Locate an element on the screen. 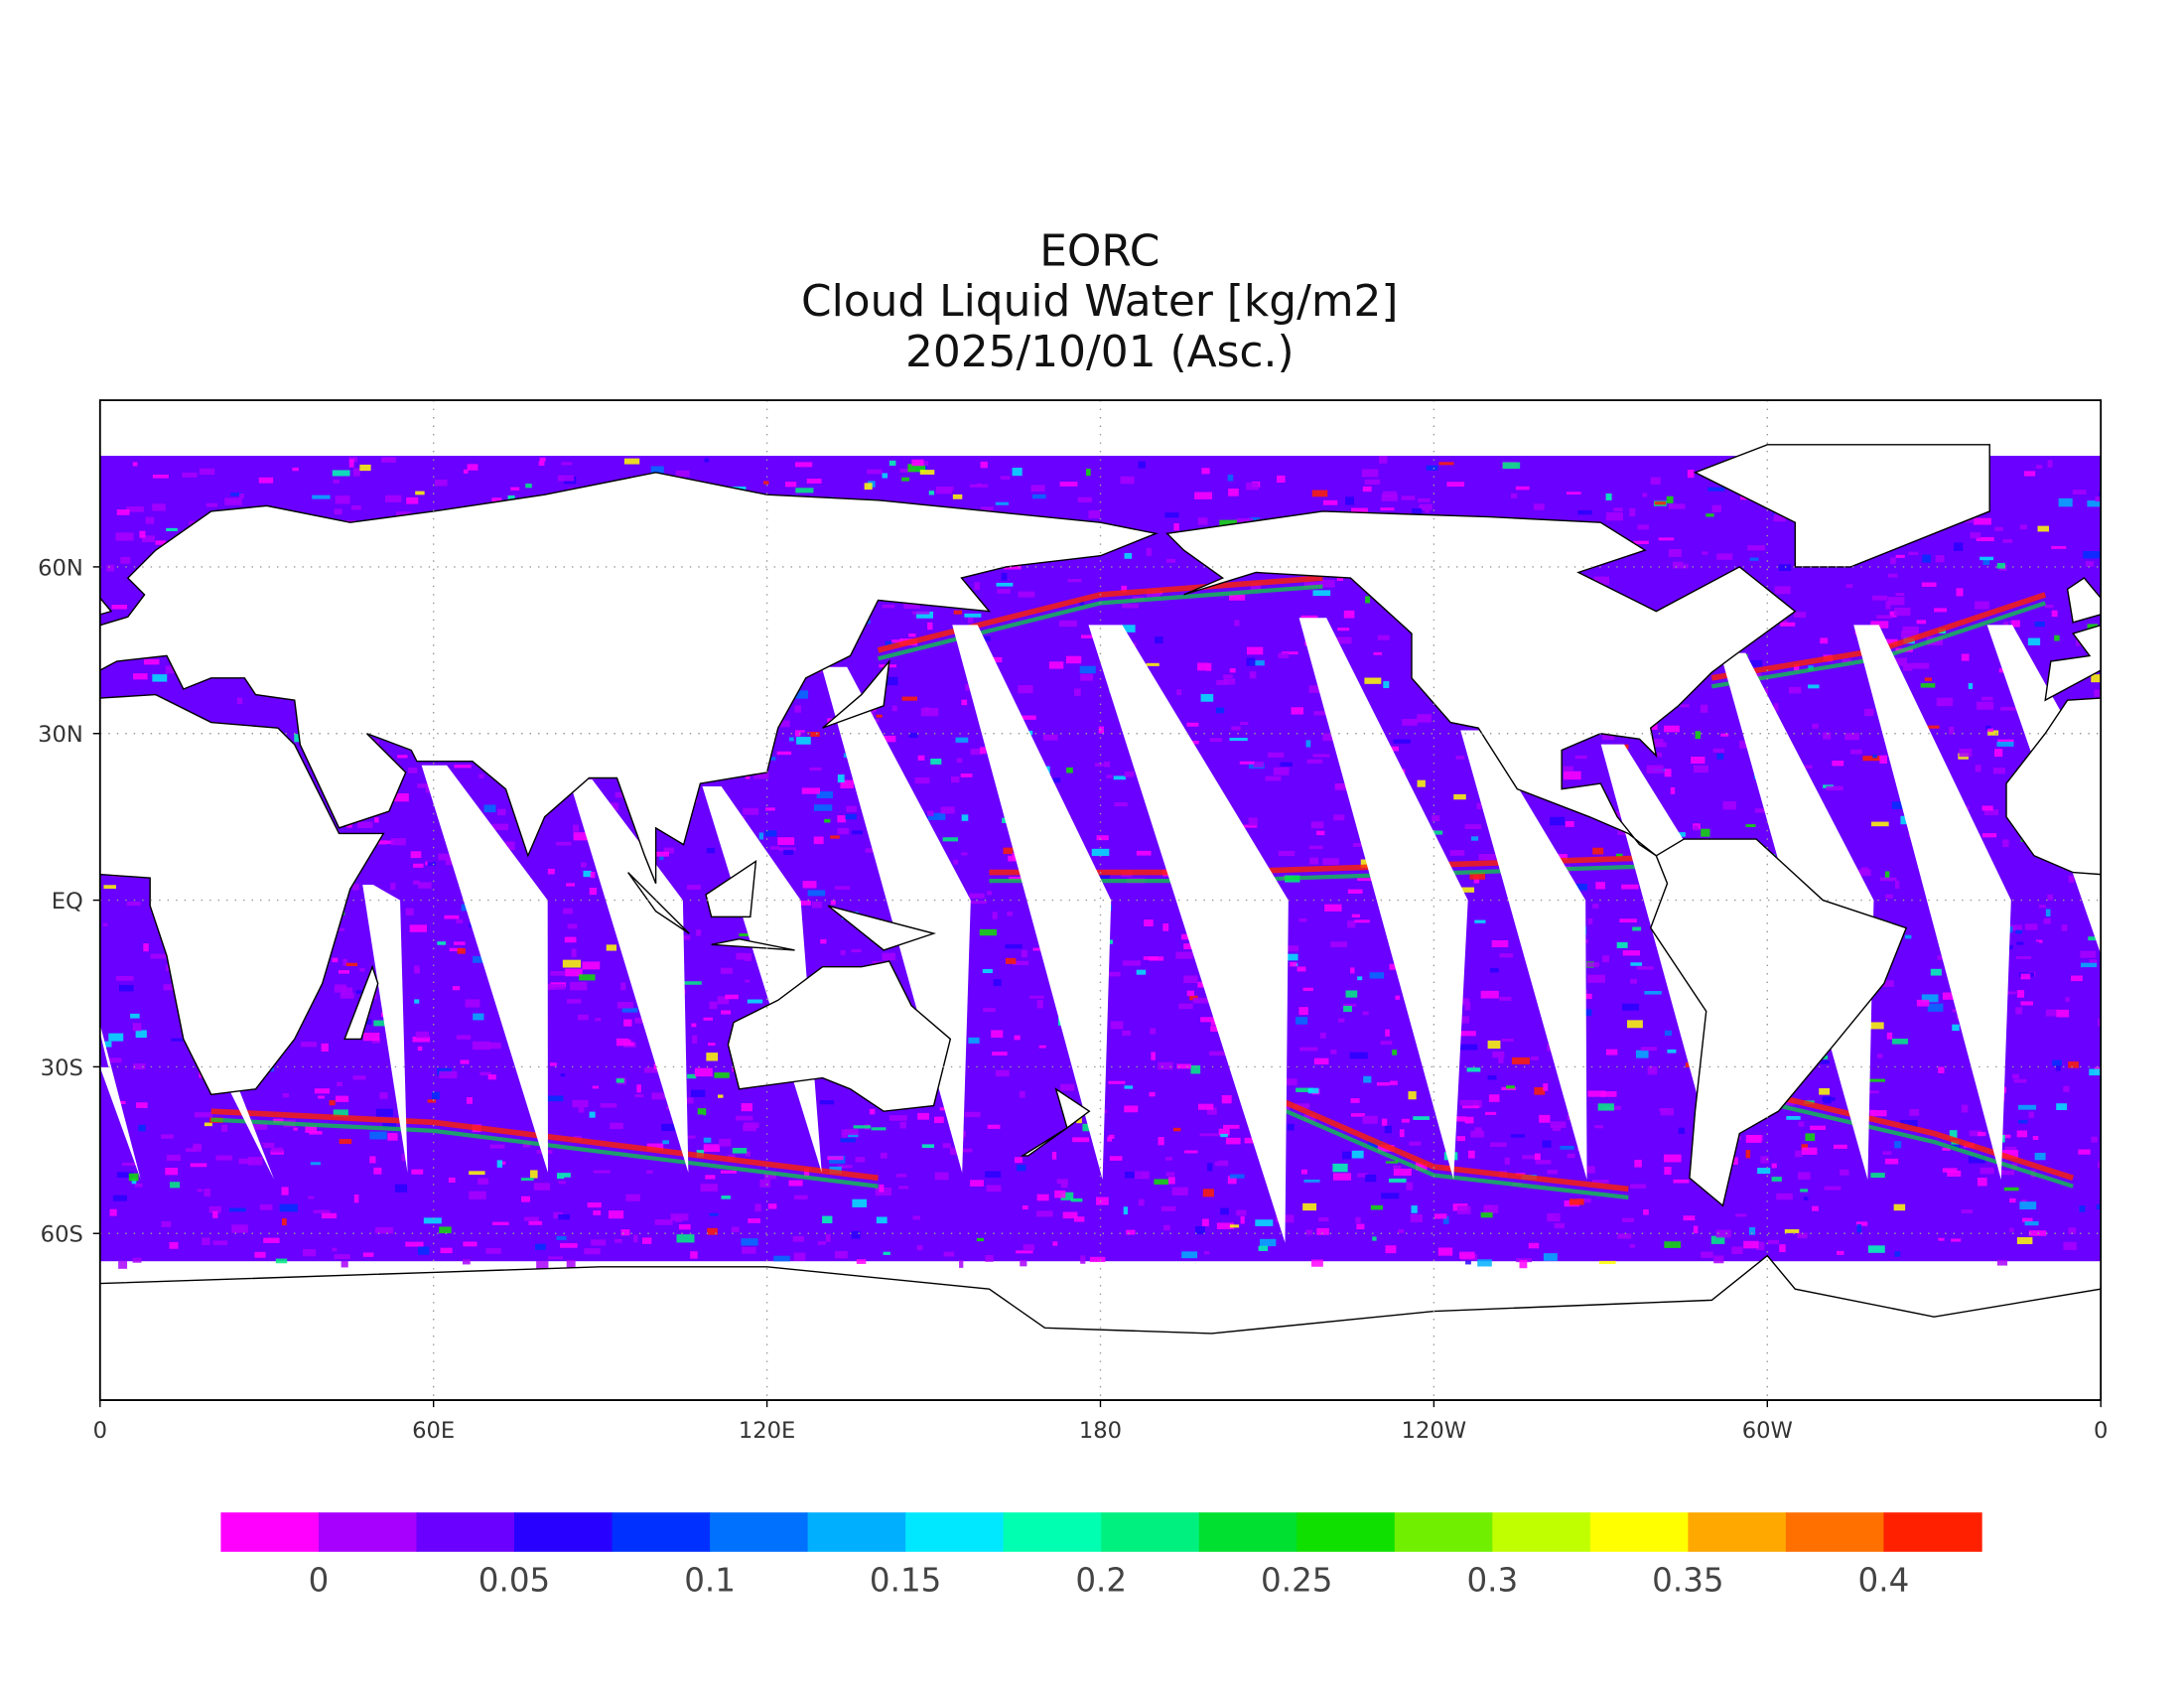 Image resolution: width=2184 pixels, height=1688 pixels. swath-gap is located at coordinates (629, 975).